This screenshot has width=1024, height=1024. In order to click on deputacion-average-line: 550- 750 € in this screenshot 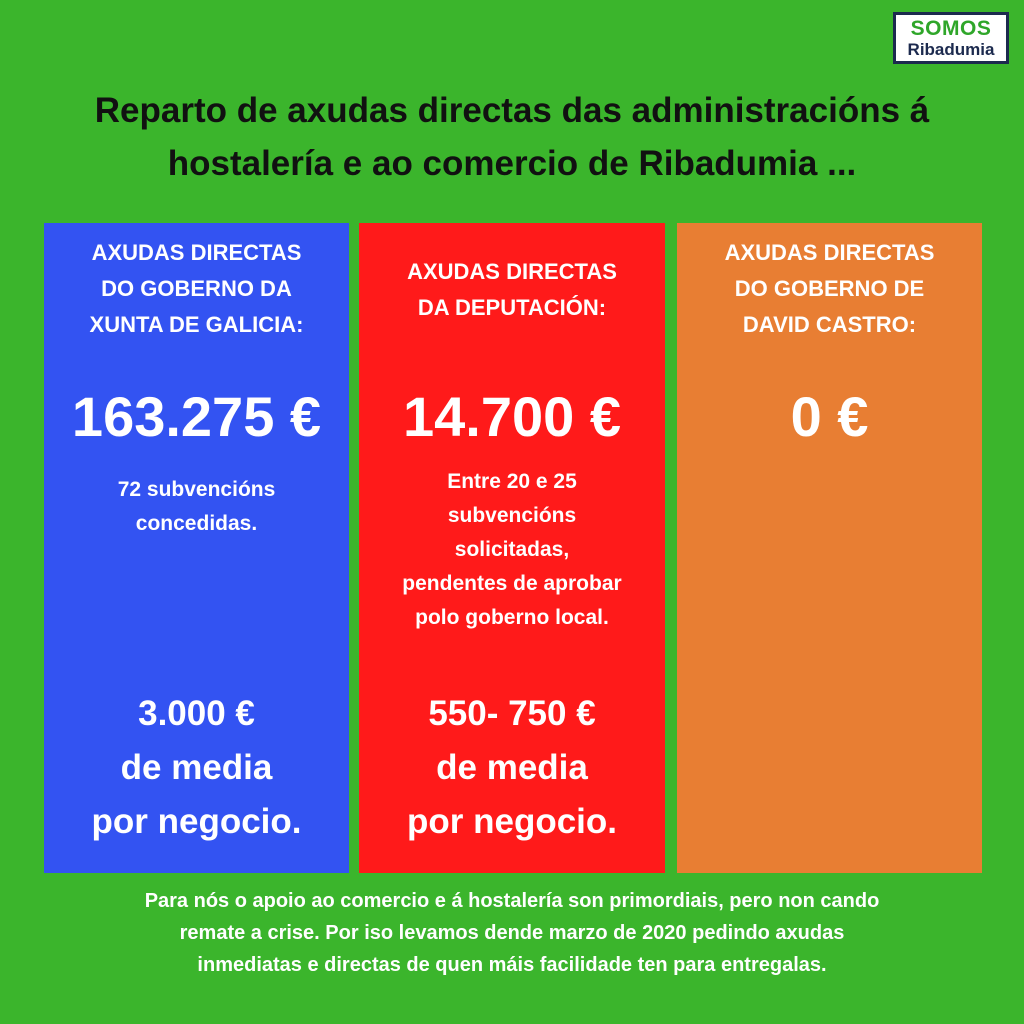, I will do `click(512, 713)`.